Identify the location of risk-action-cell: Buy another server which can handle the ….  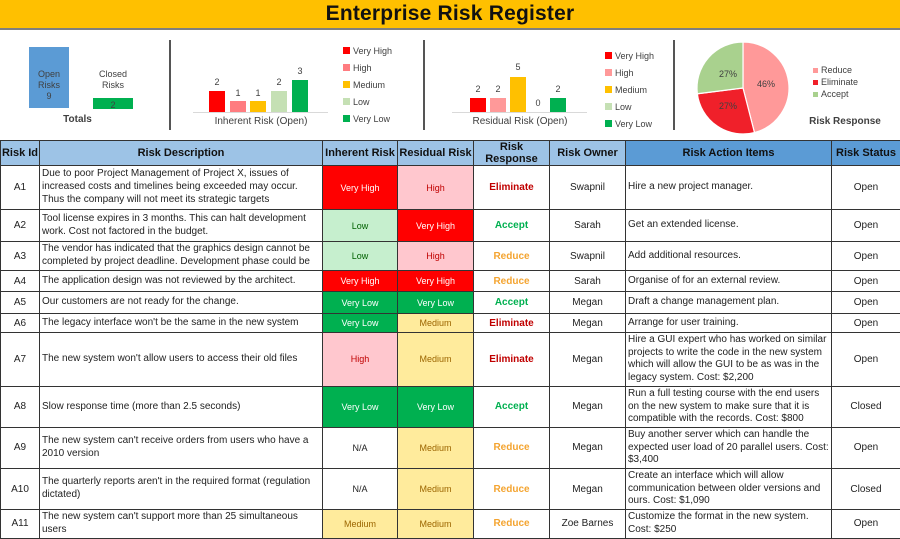
(729, 447).